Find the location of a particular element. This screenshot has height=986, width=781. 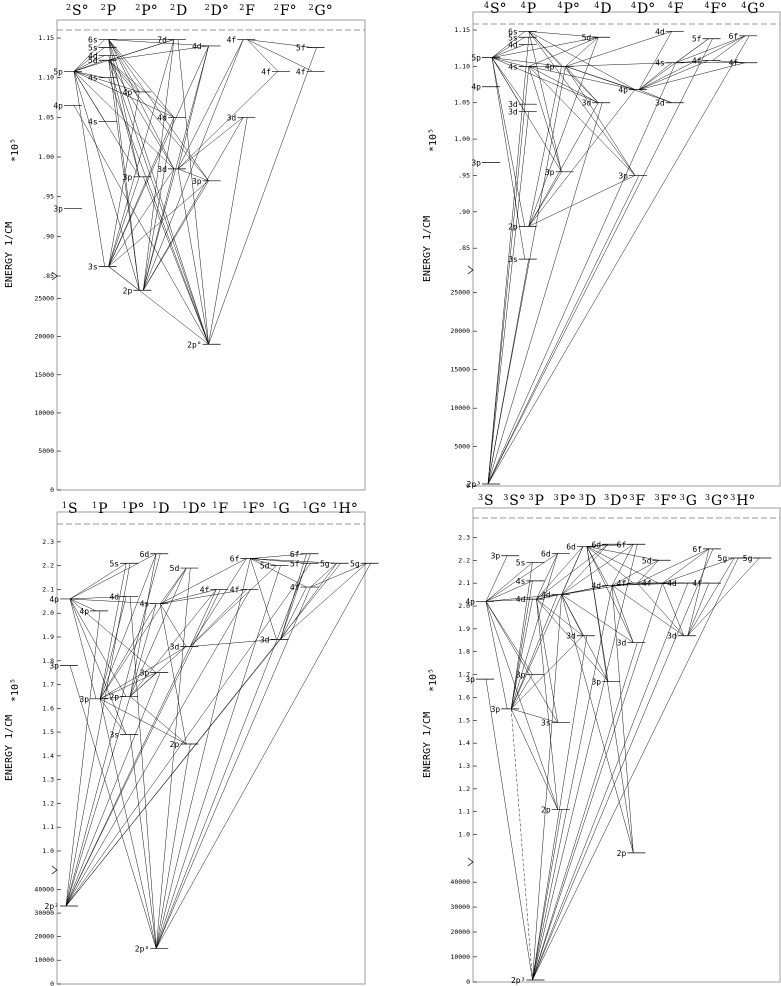

level-label: 6d is located at coordinates (145, 554).